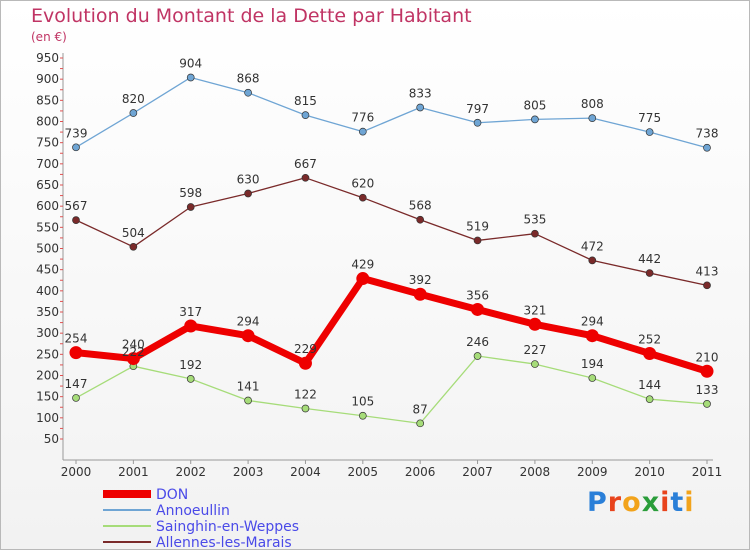 This screenshot has height=550, width=750. Describe the element at coordinates (477, 226) in the screenshot. I see `data-label: 519` at that location.